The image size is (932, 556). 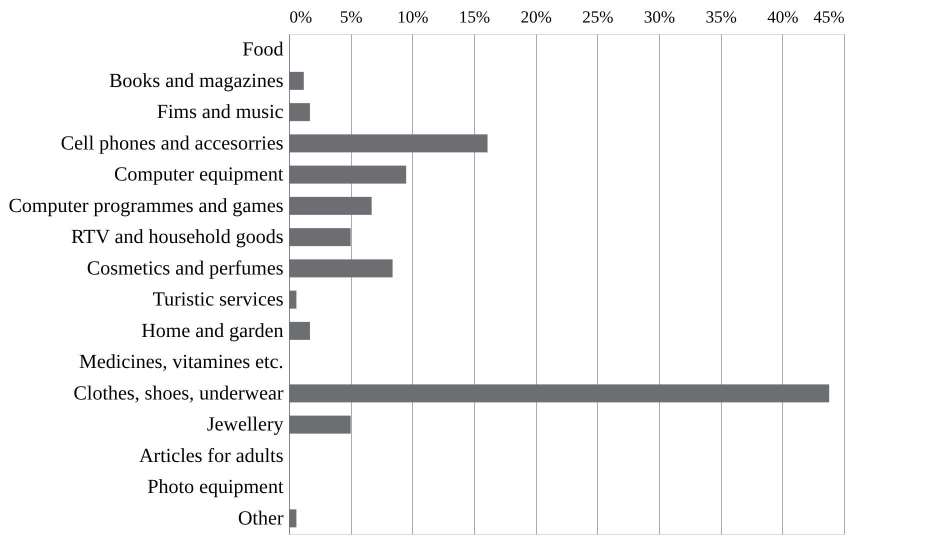 I want to click on y-tick-label: Computer equipment, so click(x=199, y=175).